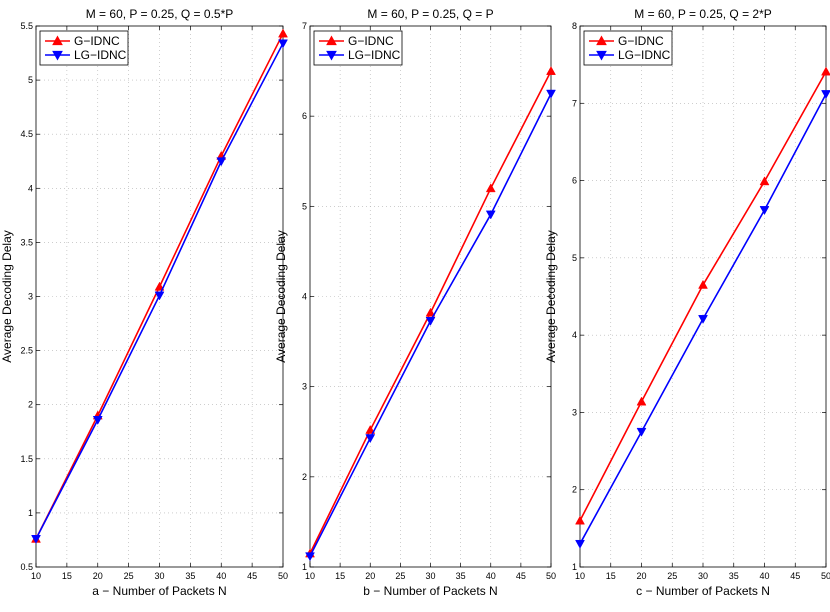  What do you see at coordinates (26, 351) in the screenshot?
I see `y-tick-label: 2.5` at bounding box center [26, 351].